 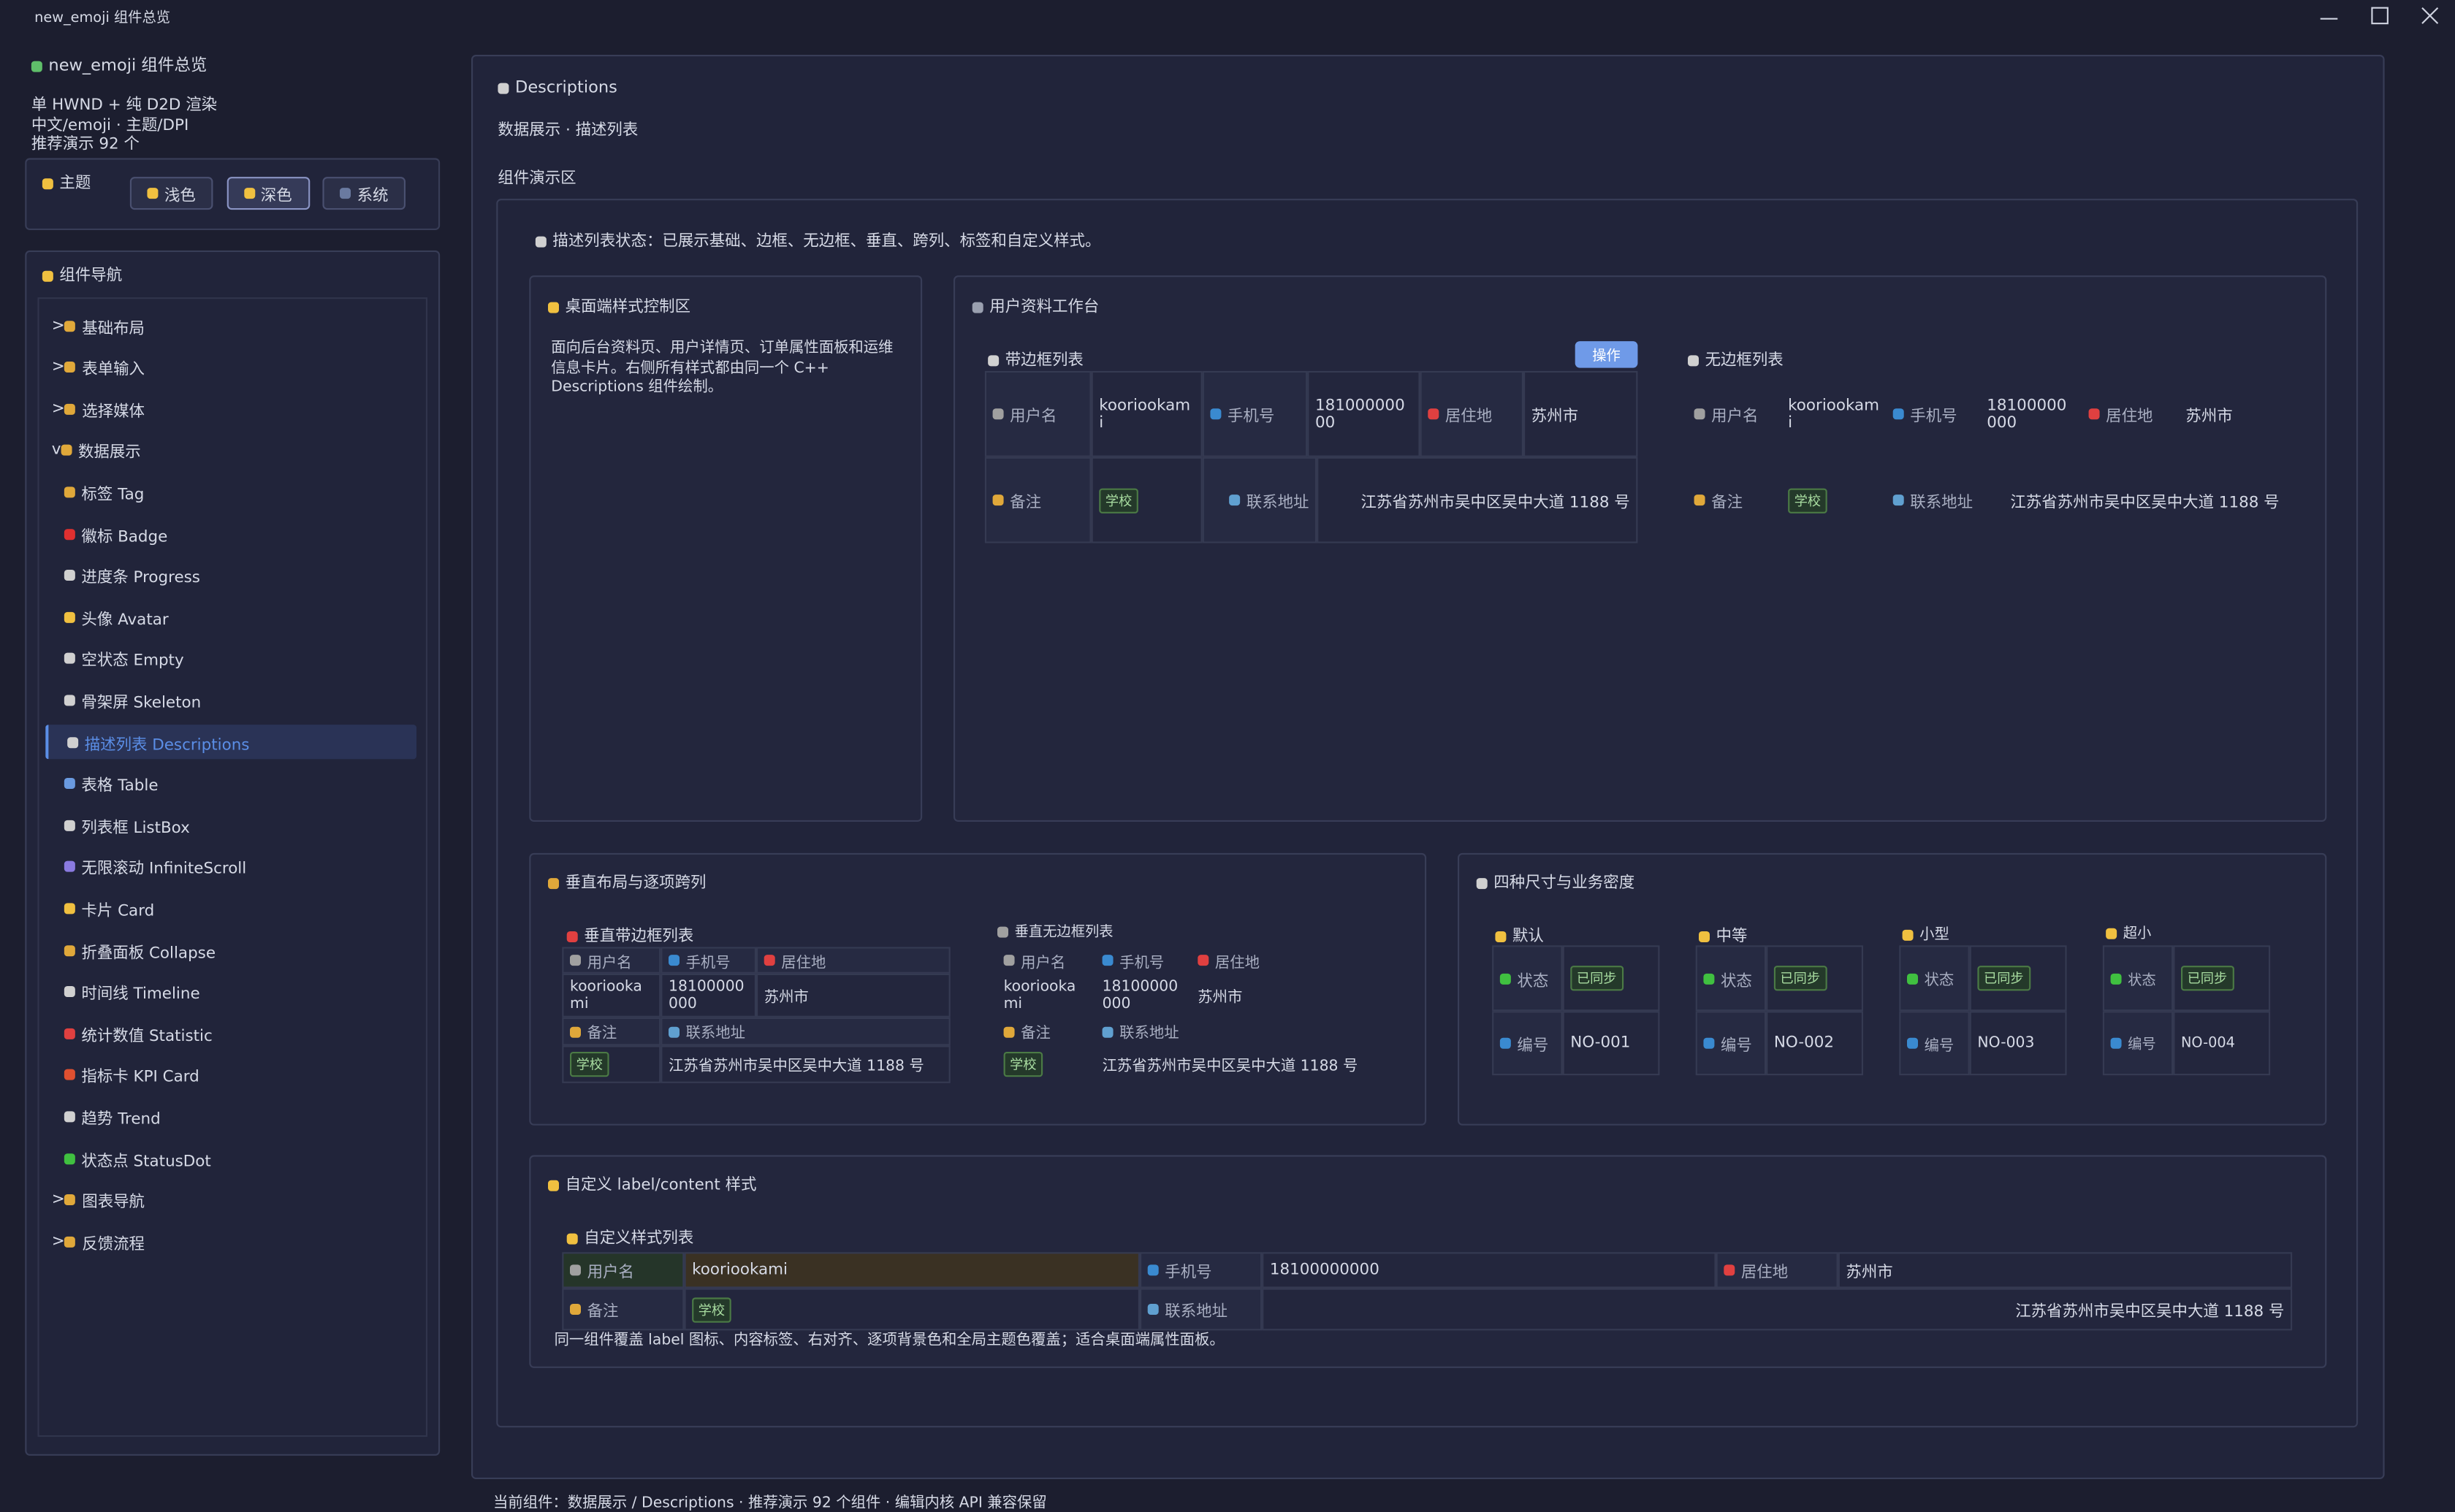 I want to click on label-text: 居住地, so click(x=803, y=962).